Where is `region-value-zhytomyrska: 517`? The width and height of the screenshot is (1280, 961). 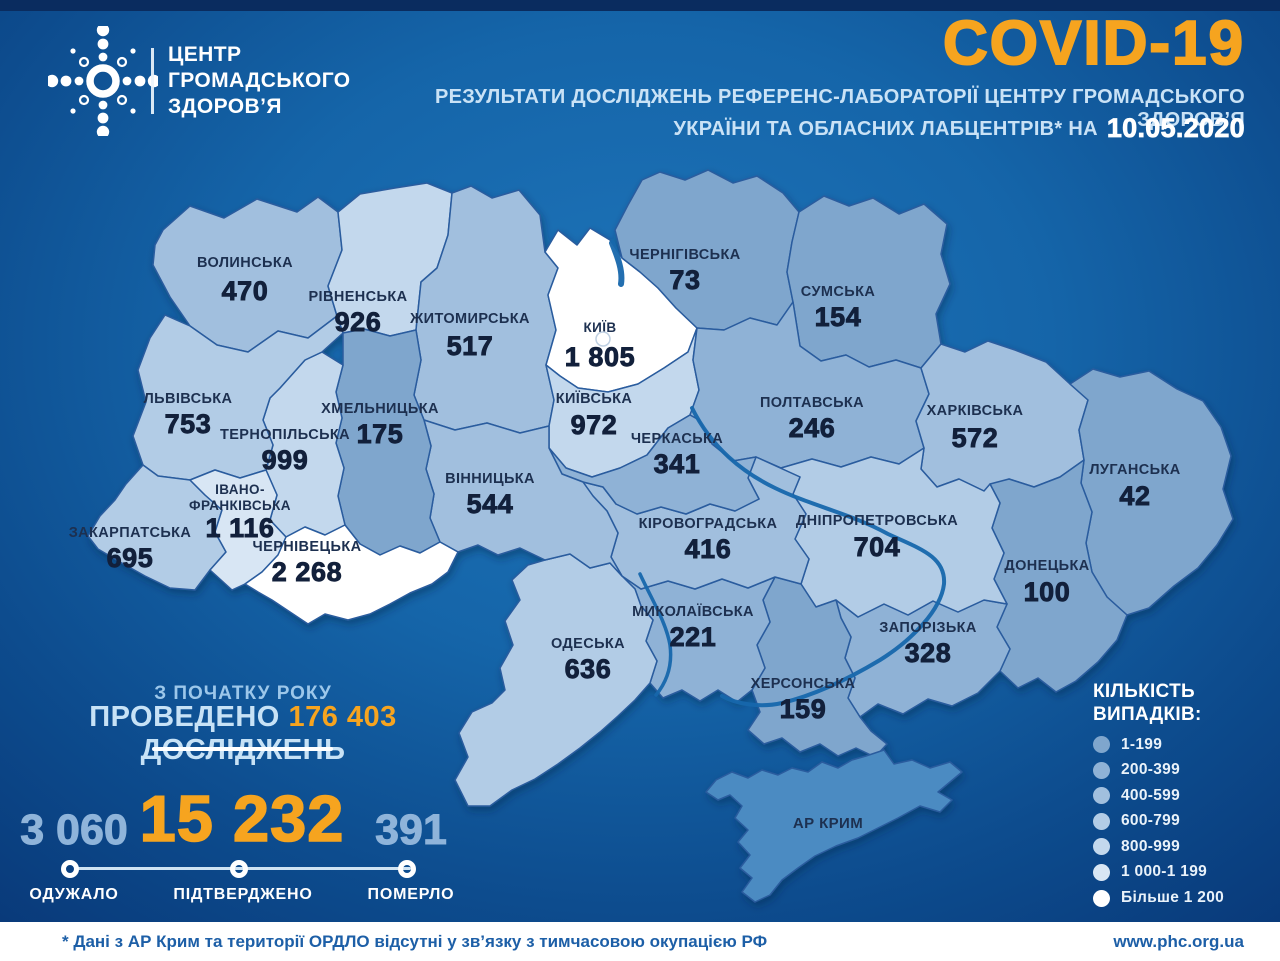
region-value-zhytomyrska: 517 is located at coordinates (470, 346).